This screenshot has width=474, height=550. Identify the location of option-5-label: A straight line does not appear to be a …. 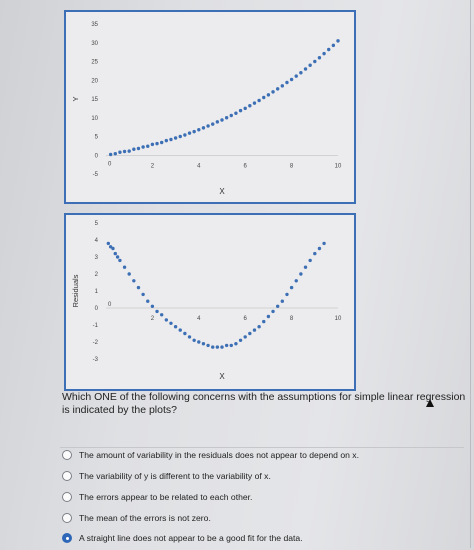
(191, 538).